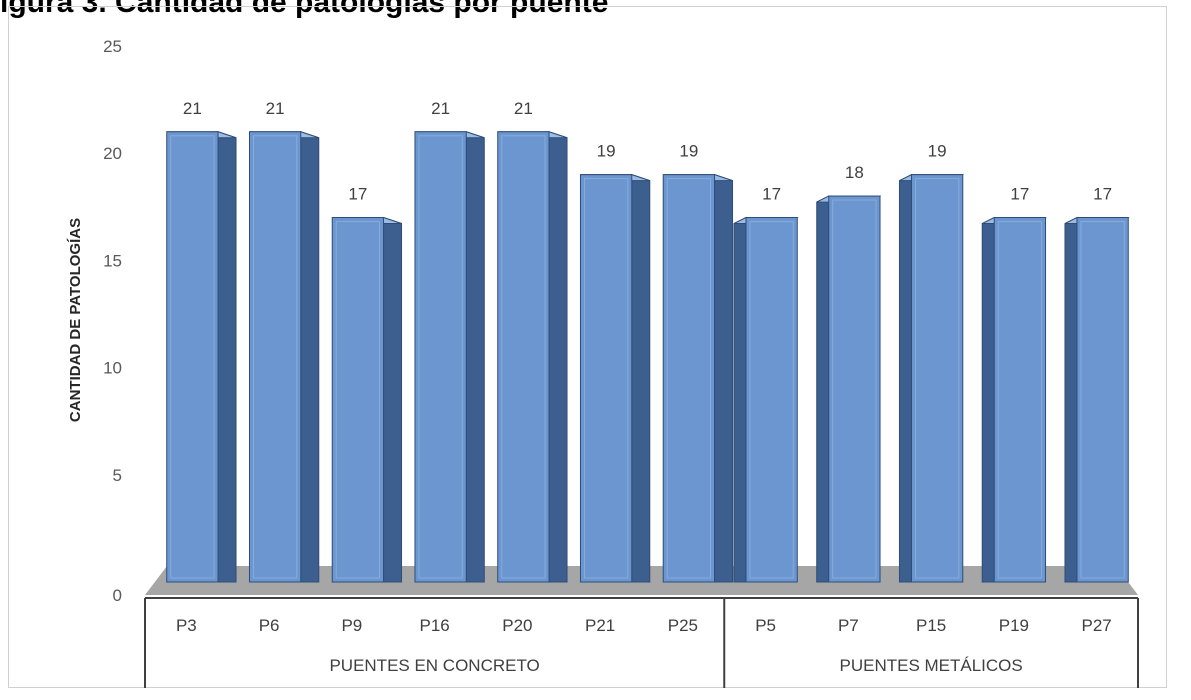  I want to click on bar-P25, so click(698, 378).